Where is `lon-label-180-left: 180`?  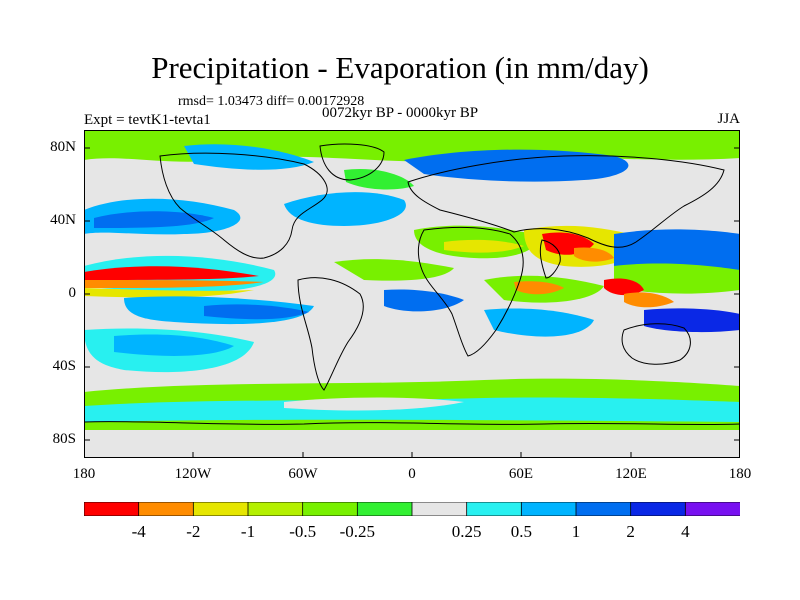 lon-label-180-left: 180 is located at coordinates (84, 474).